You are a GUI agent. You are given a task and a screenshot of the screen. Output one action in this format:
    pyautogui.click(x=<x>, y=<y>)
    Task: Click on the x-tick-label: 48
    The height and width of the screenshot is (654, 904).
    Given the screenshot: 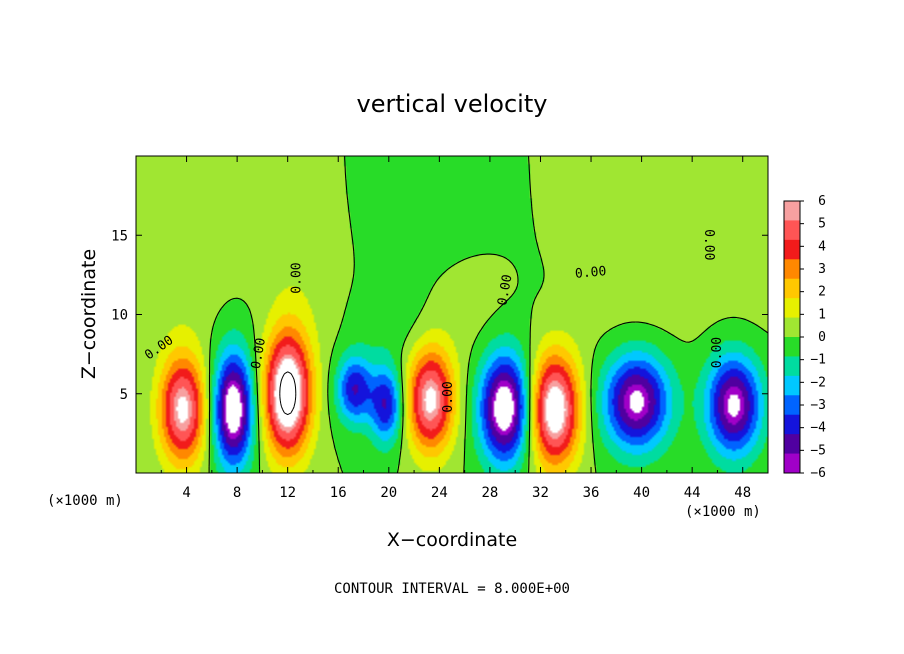 What is the action you would take?
    pyautogui.click(x=742, y=493)
    